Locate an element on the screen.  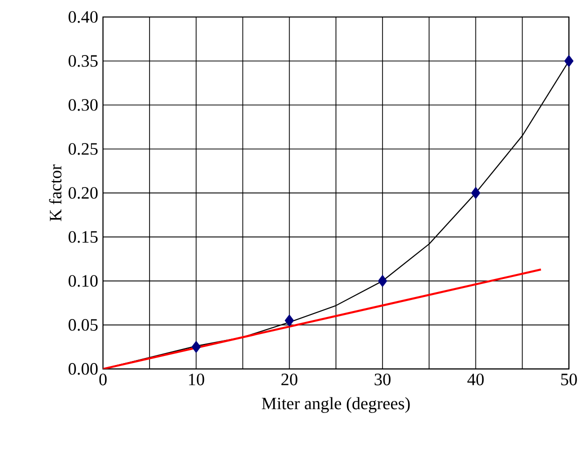
y-tick-label: 0.25 is located at coordinates (83, 149).